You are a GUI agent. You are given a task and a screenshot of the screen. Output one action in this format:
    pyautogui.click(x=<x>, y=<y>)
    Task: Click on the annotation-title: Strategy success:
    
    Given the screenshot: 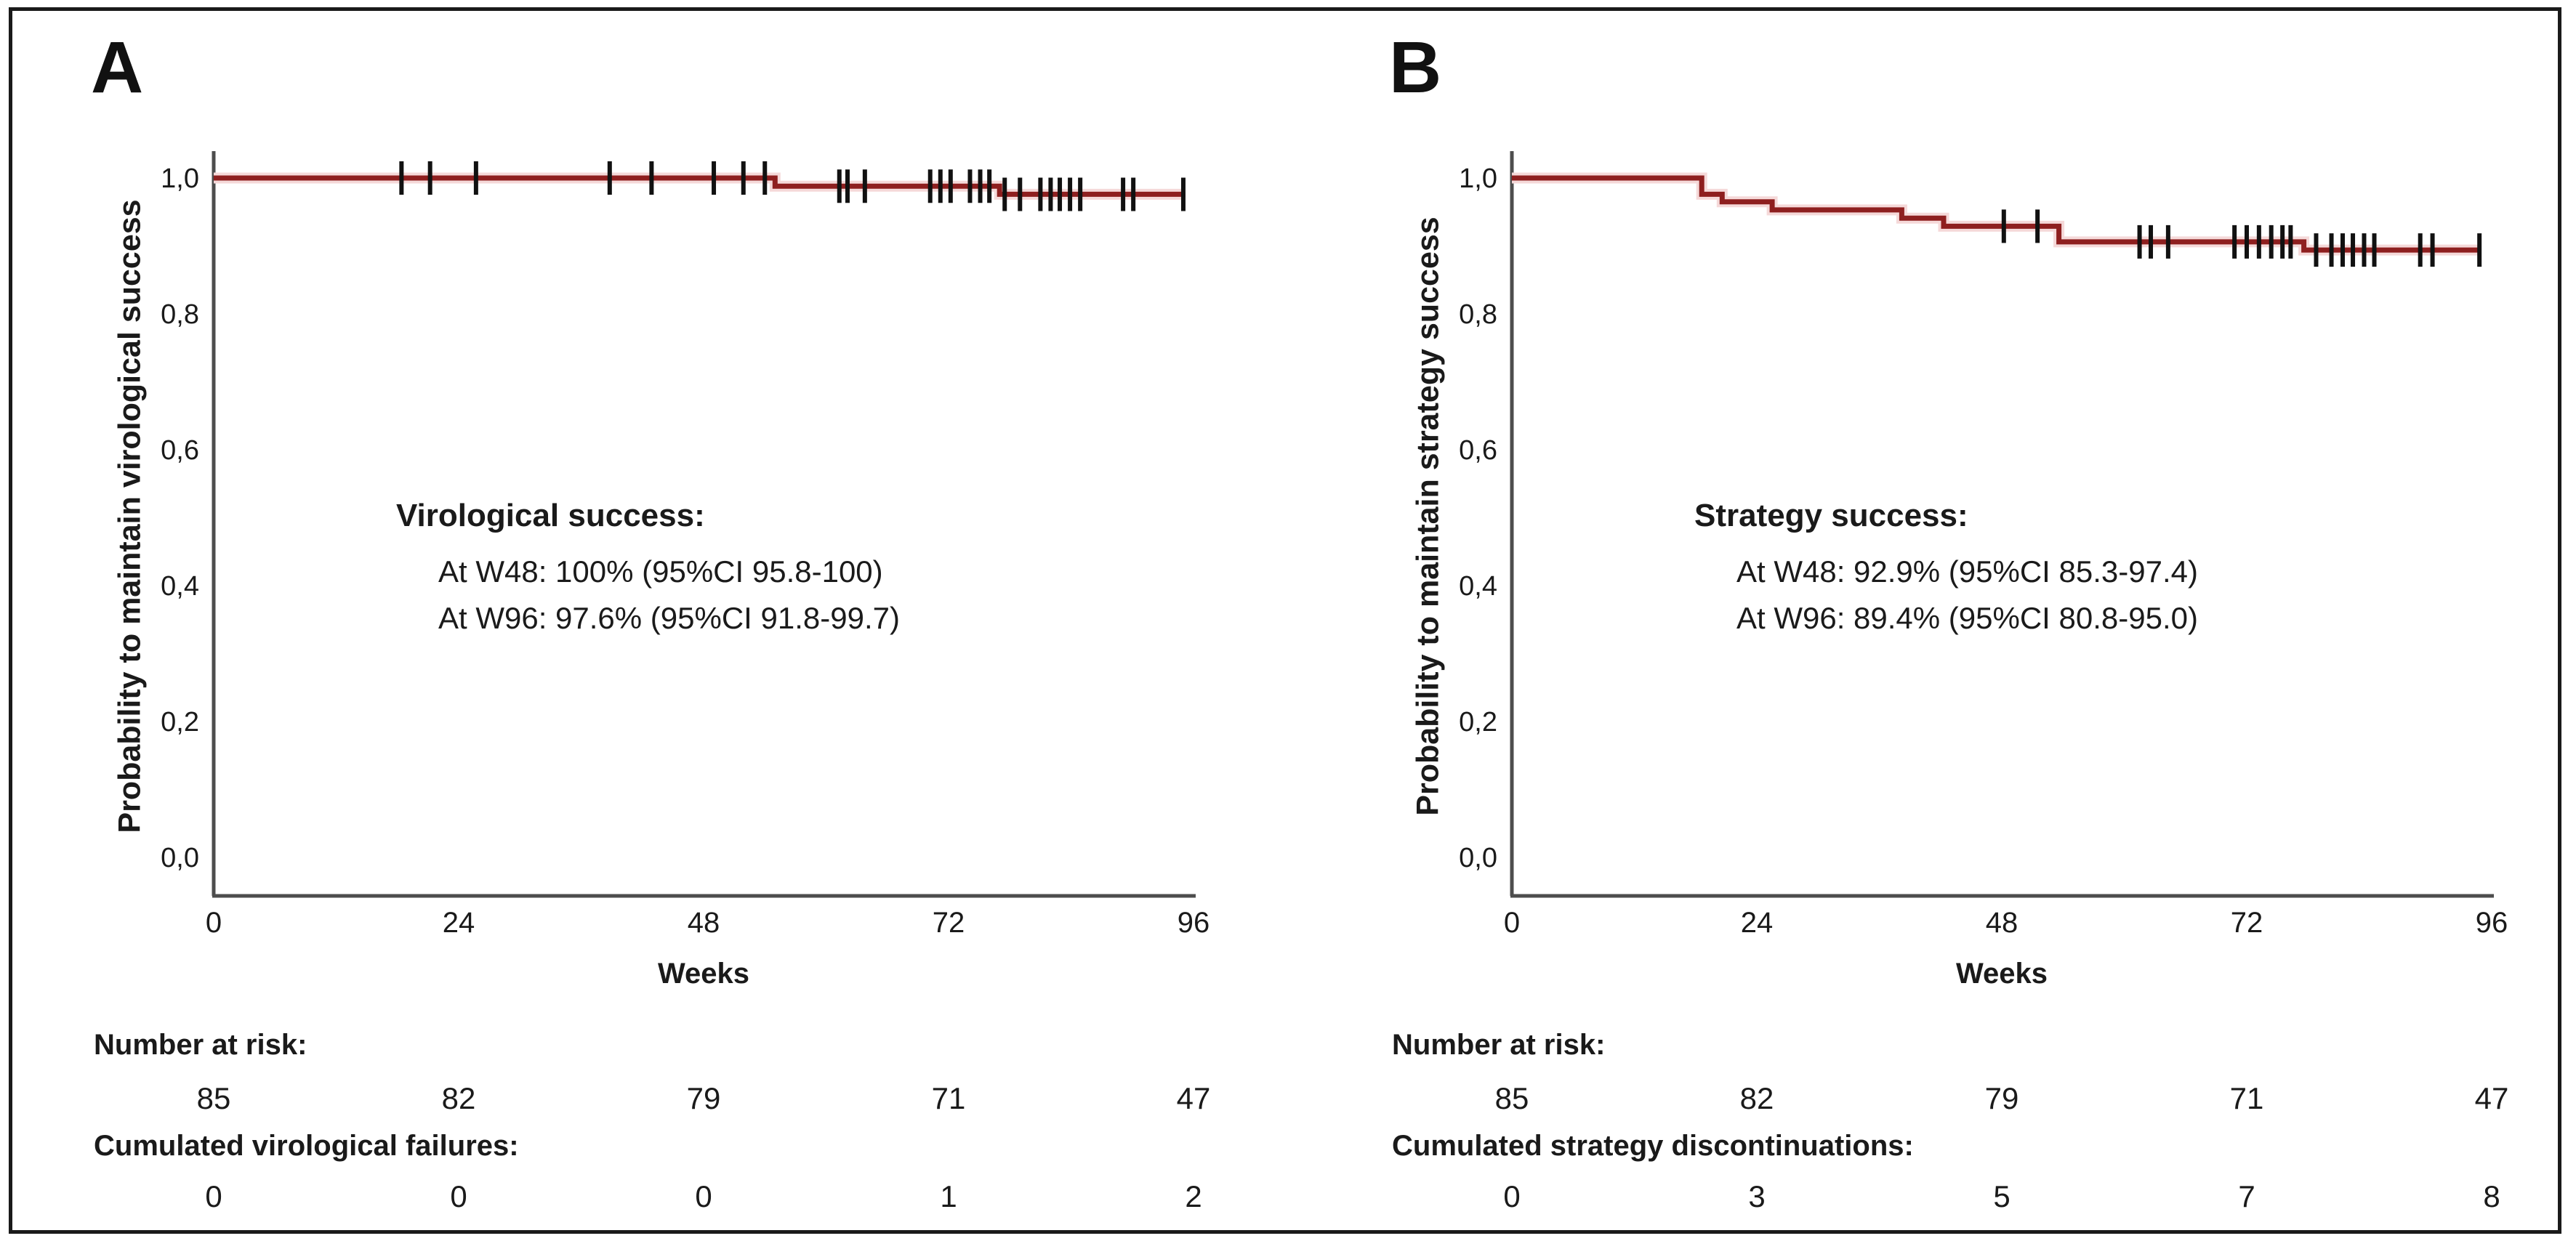 What is the action you would take?
    pyautogui.click(x=1831, y=515)
    